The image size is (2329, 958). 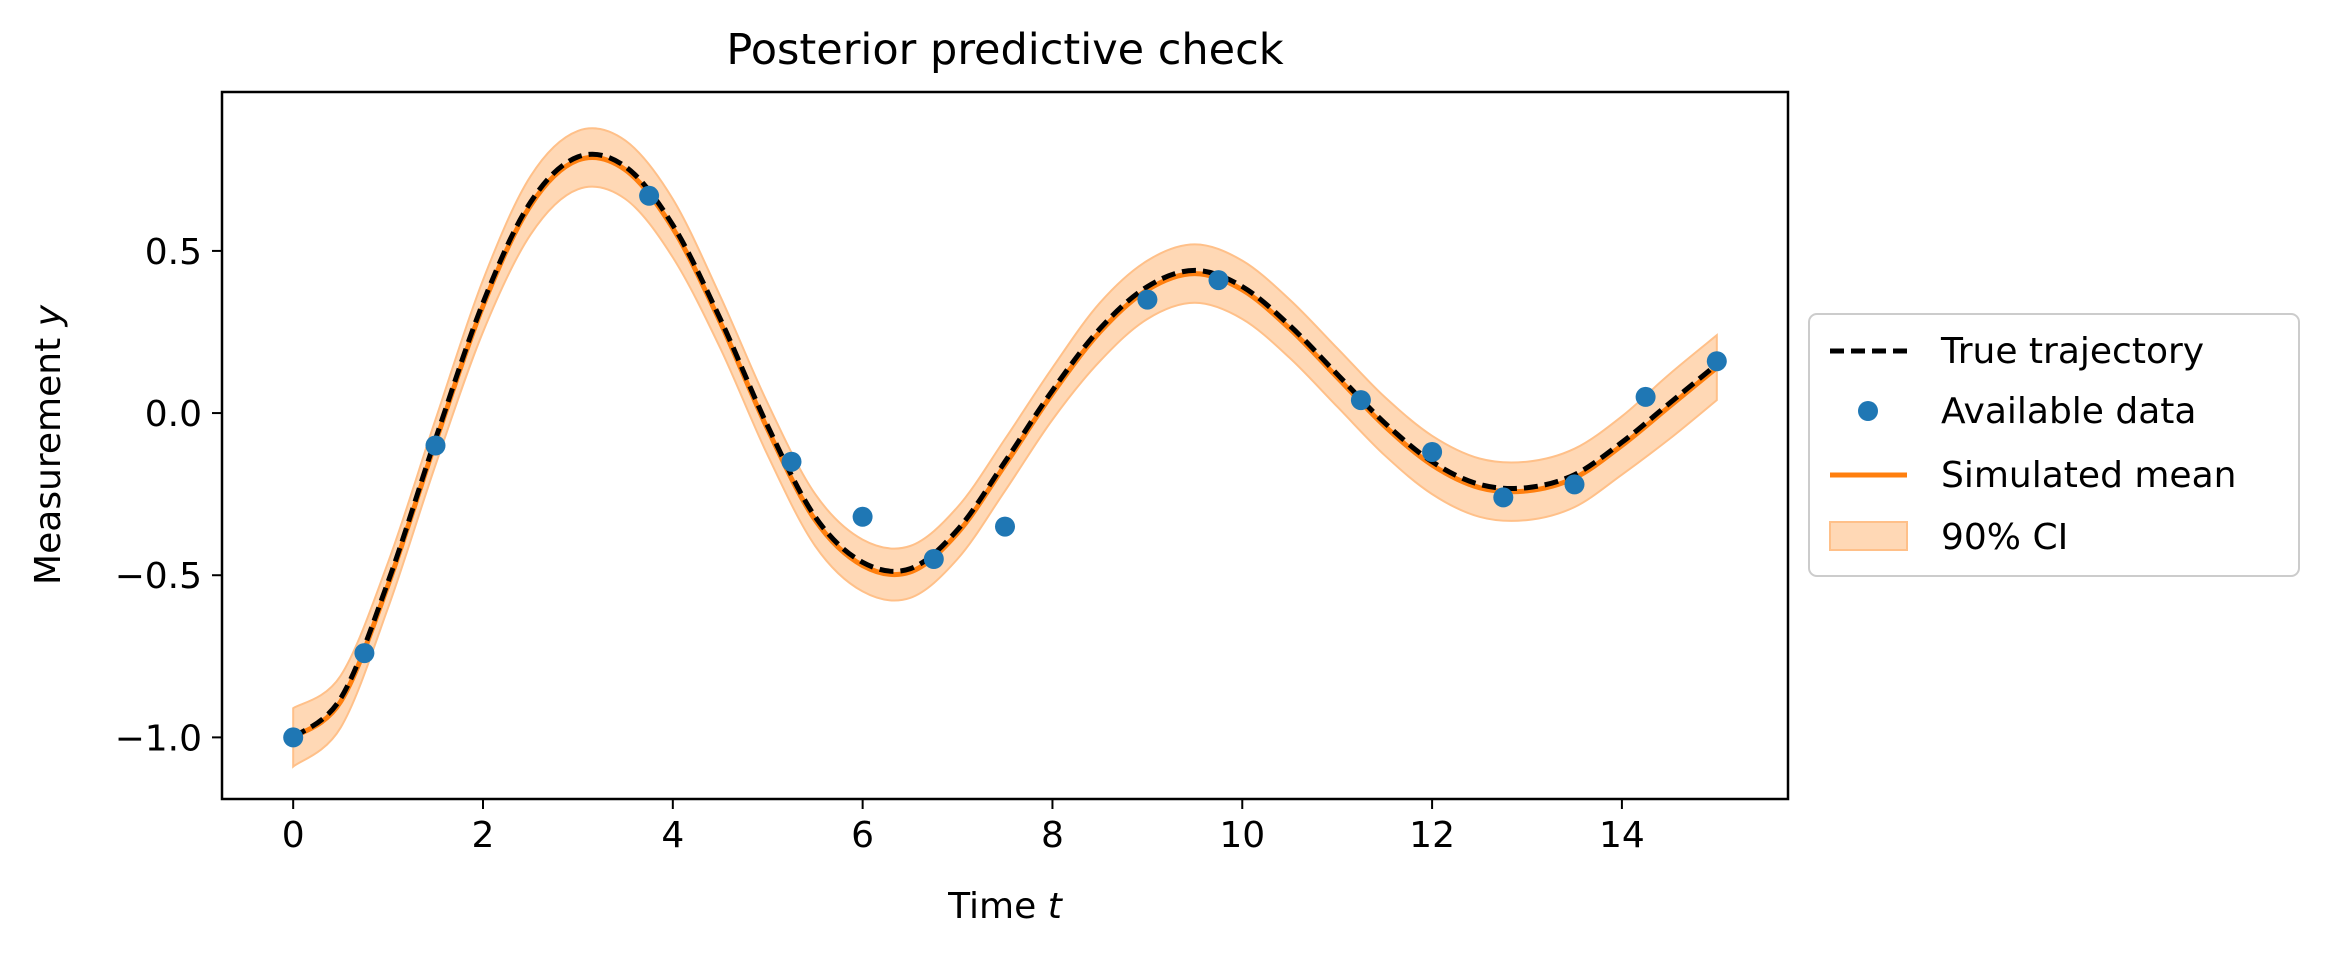 I want to click on legend-ci-swatch, so click(x=1868, y=536).